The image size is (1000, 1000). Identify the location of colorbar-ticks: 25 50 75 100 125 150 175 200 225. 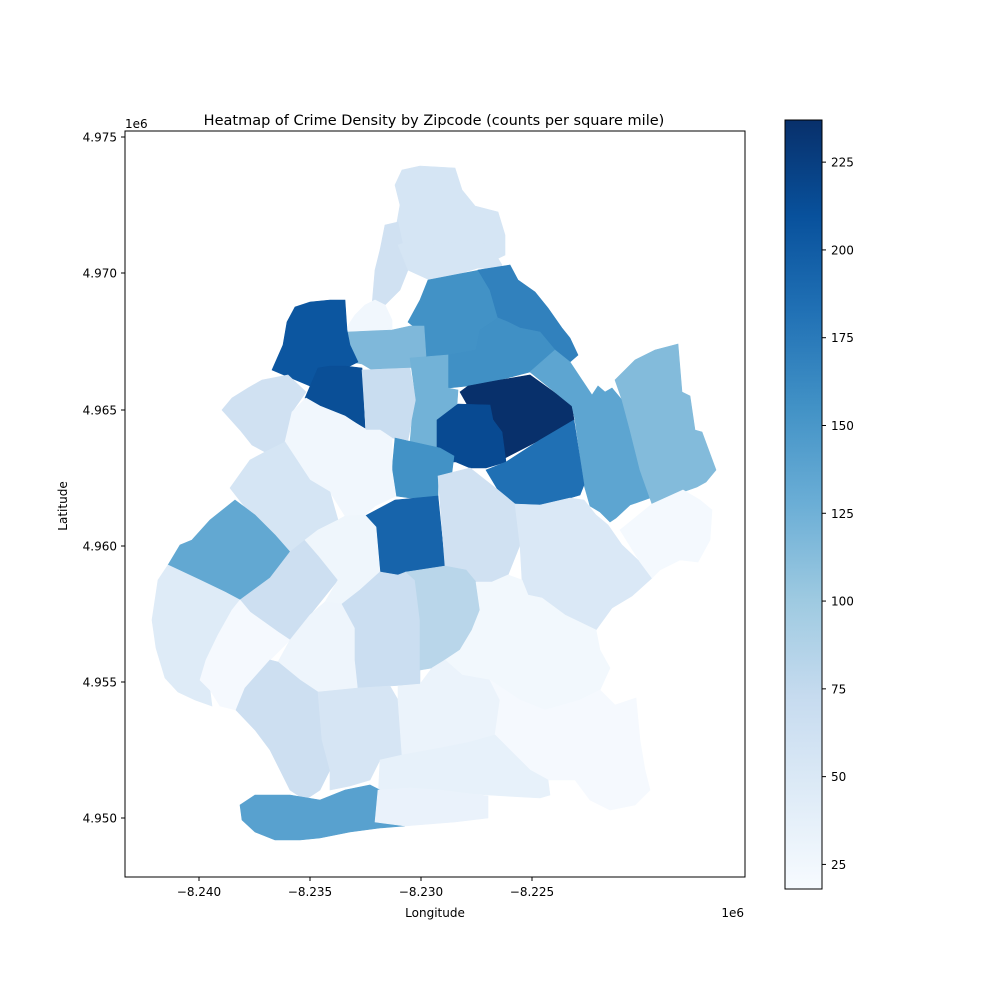
(838, 514).